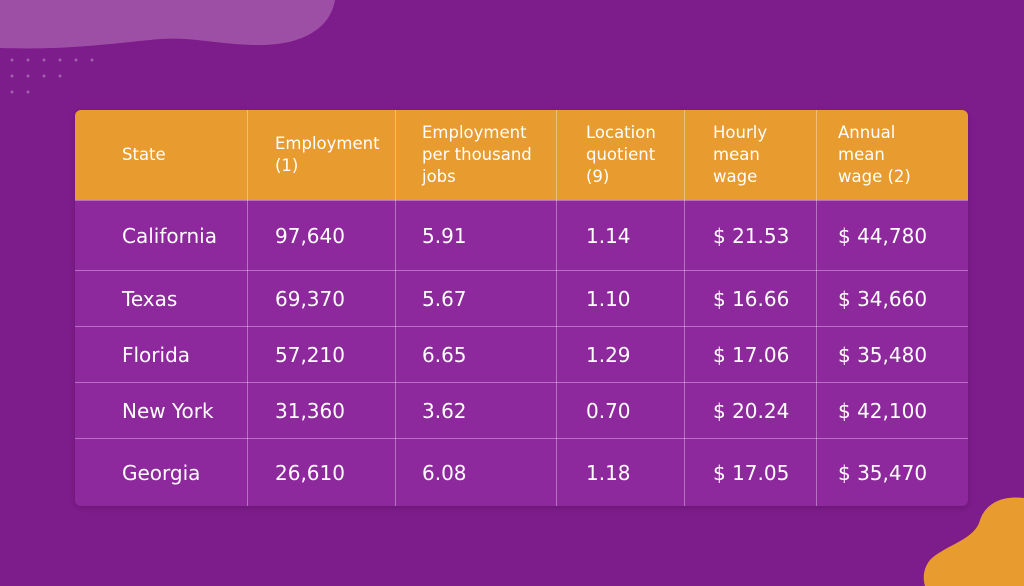  What do you see at coordinates (169, 235) in the screenshot?
I see `cell-text: California` at bounding box center [169, 235].